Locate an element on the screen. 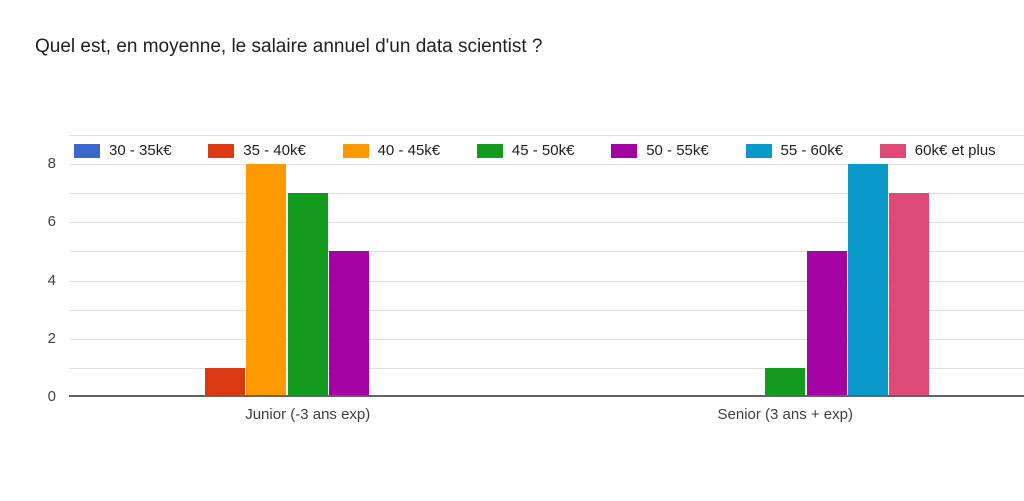 The width and height of the screenshot is (1024, 501). legend-label: 45 - 50k€ is located at coordinates (543, 150).